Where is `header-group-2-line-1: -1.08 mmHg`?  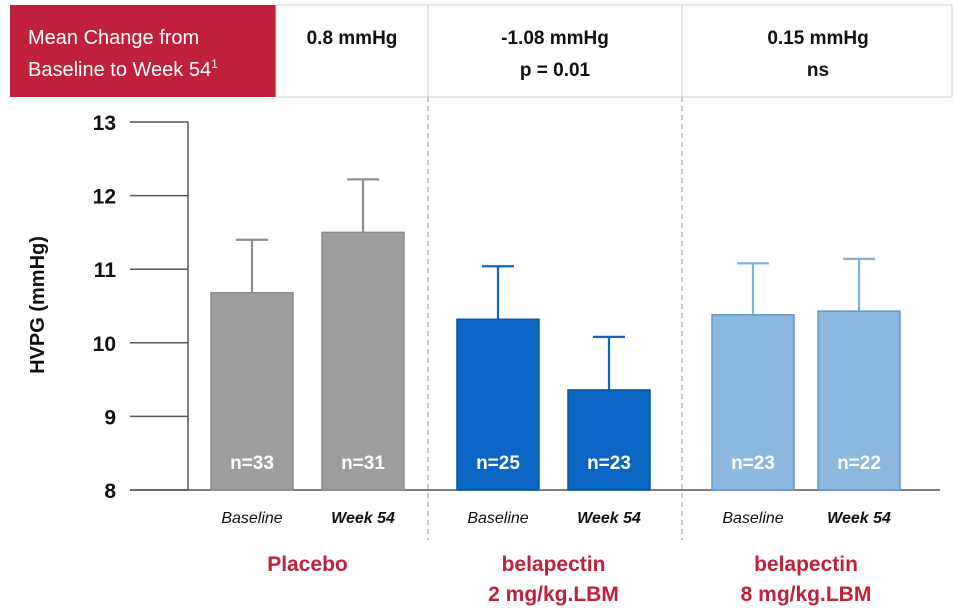
header-group-2-line-1: -1.08 mmHg is located at coordinates (555, 38).